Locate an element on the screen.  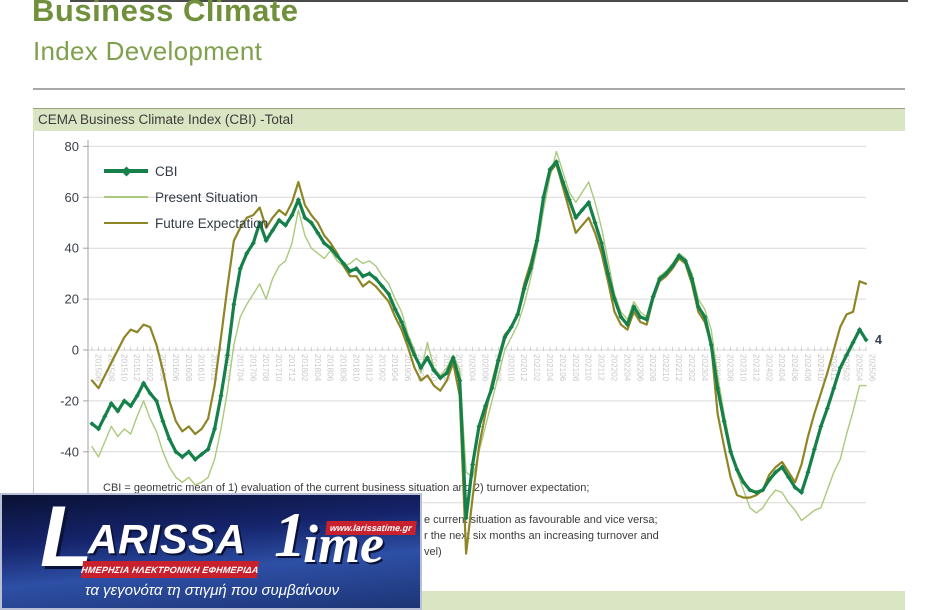
logo-digit-one: 1 is located at coordinates (290, 534).